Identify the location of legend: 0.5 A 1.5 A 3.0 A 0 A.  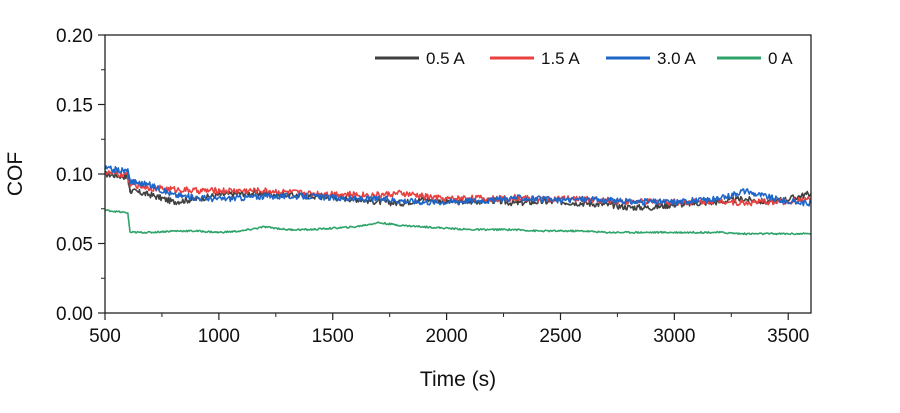
(584, 58).